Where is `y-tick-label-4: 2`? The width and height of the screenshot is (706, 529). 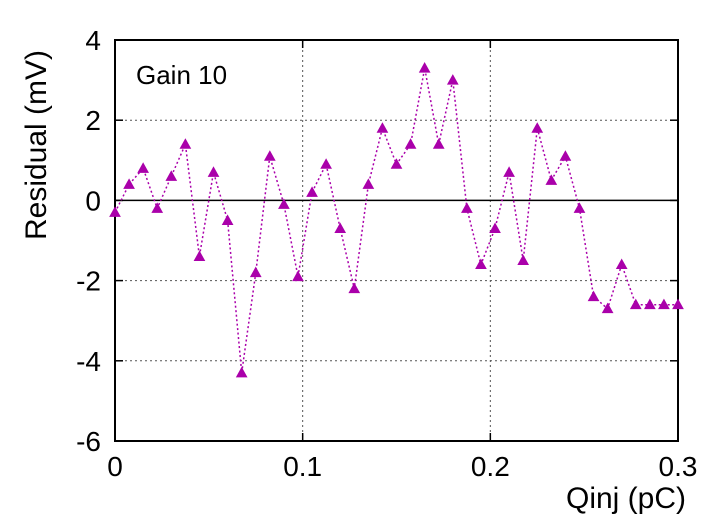
y-tick-label-4: 2 is located at coordinates (93, 120).